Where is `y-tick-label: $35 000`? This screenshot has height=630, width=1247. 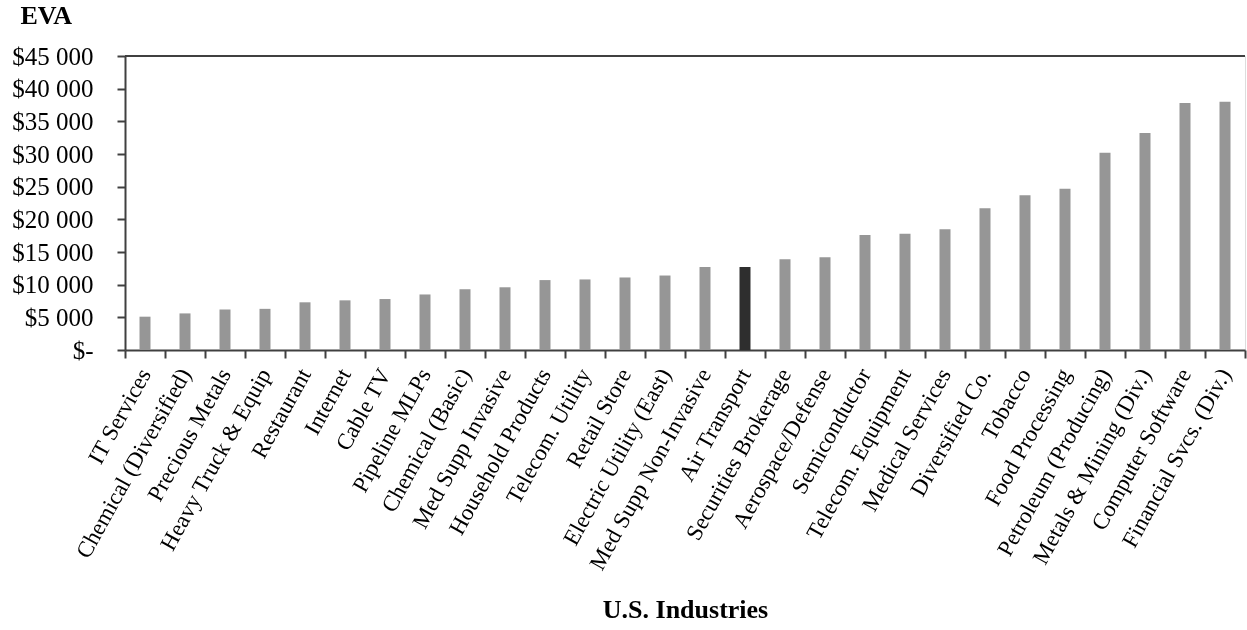
y-tick-label: $35 000 is located at coordinates (53, 121).